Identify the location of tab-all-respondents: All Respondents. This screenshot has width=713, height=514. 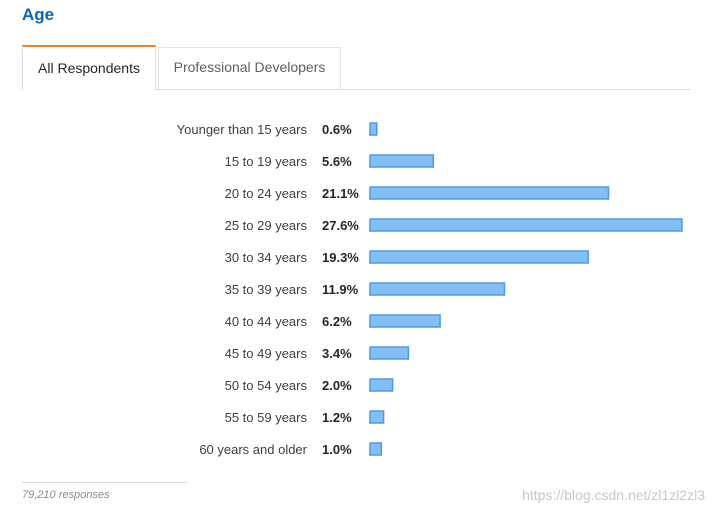
(89, 67).